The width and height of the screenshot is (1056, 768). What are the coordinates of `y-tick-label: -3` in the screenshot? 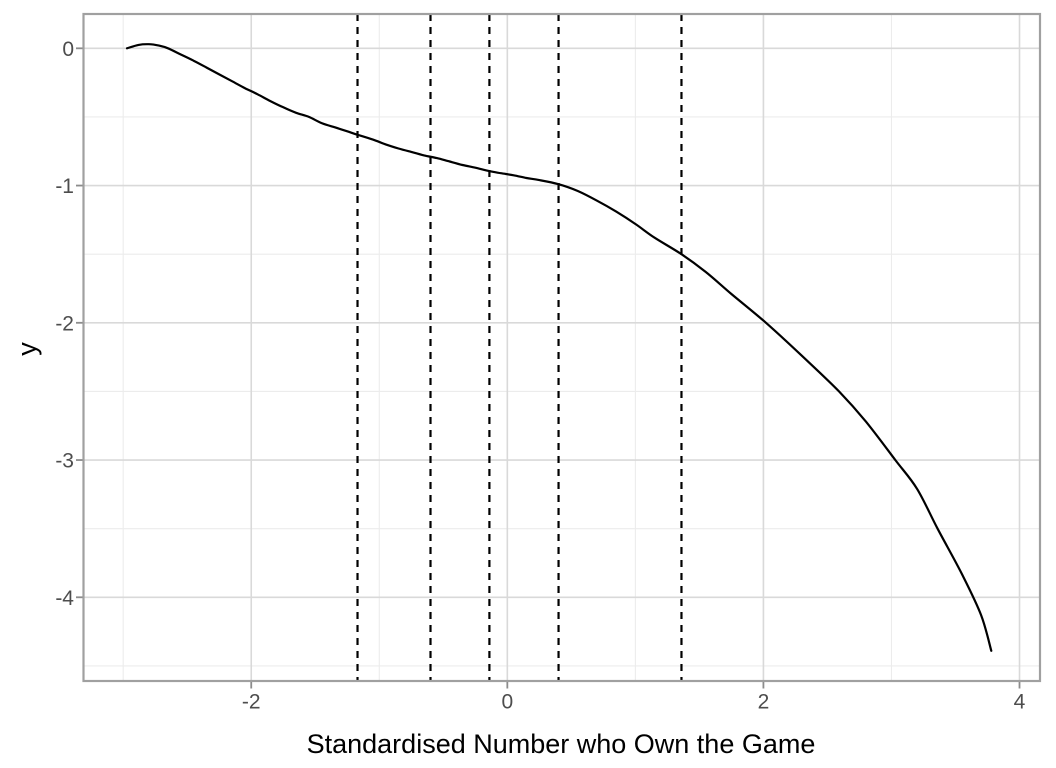 It's located at (64, 461).